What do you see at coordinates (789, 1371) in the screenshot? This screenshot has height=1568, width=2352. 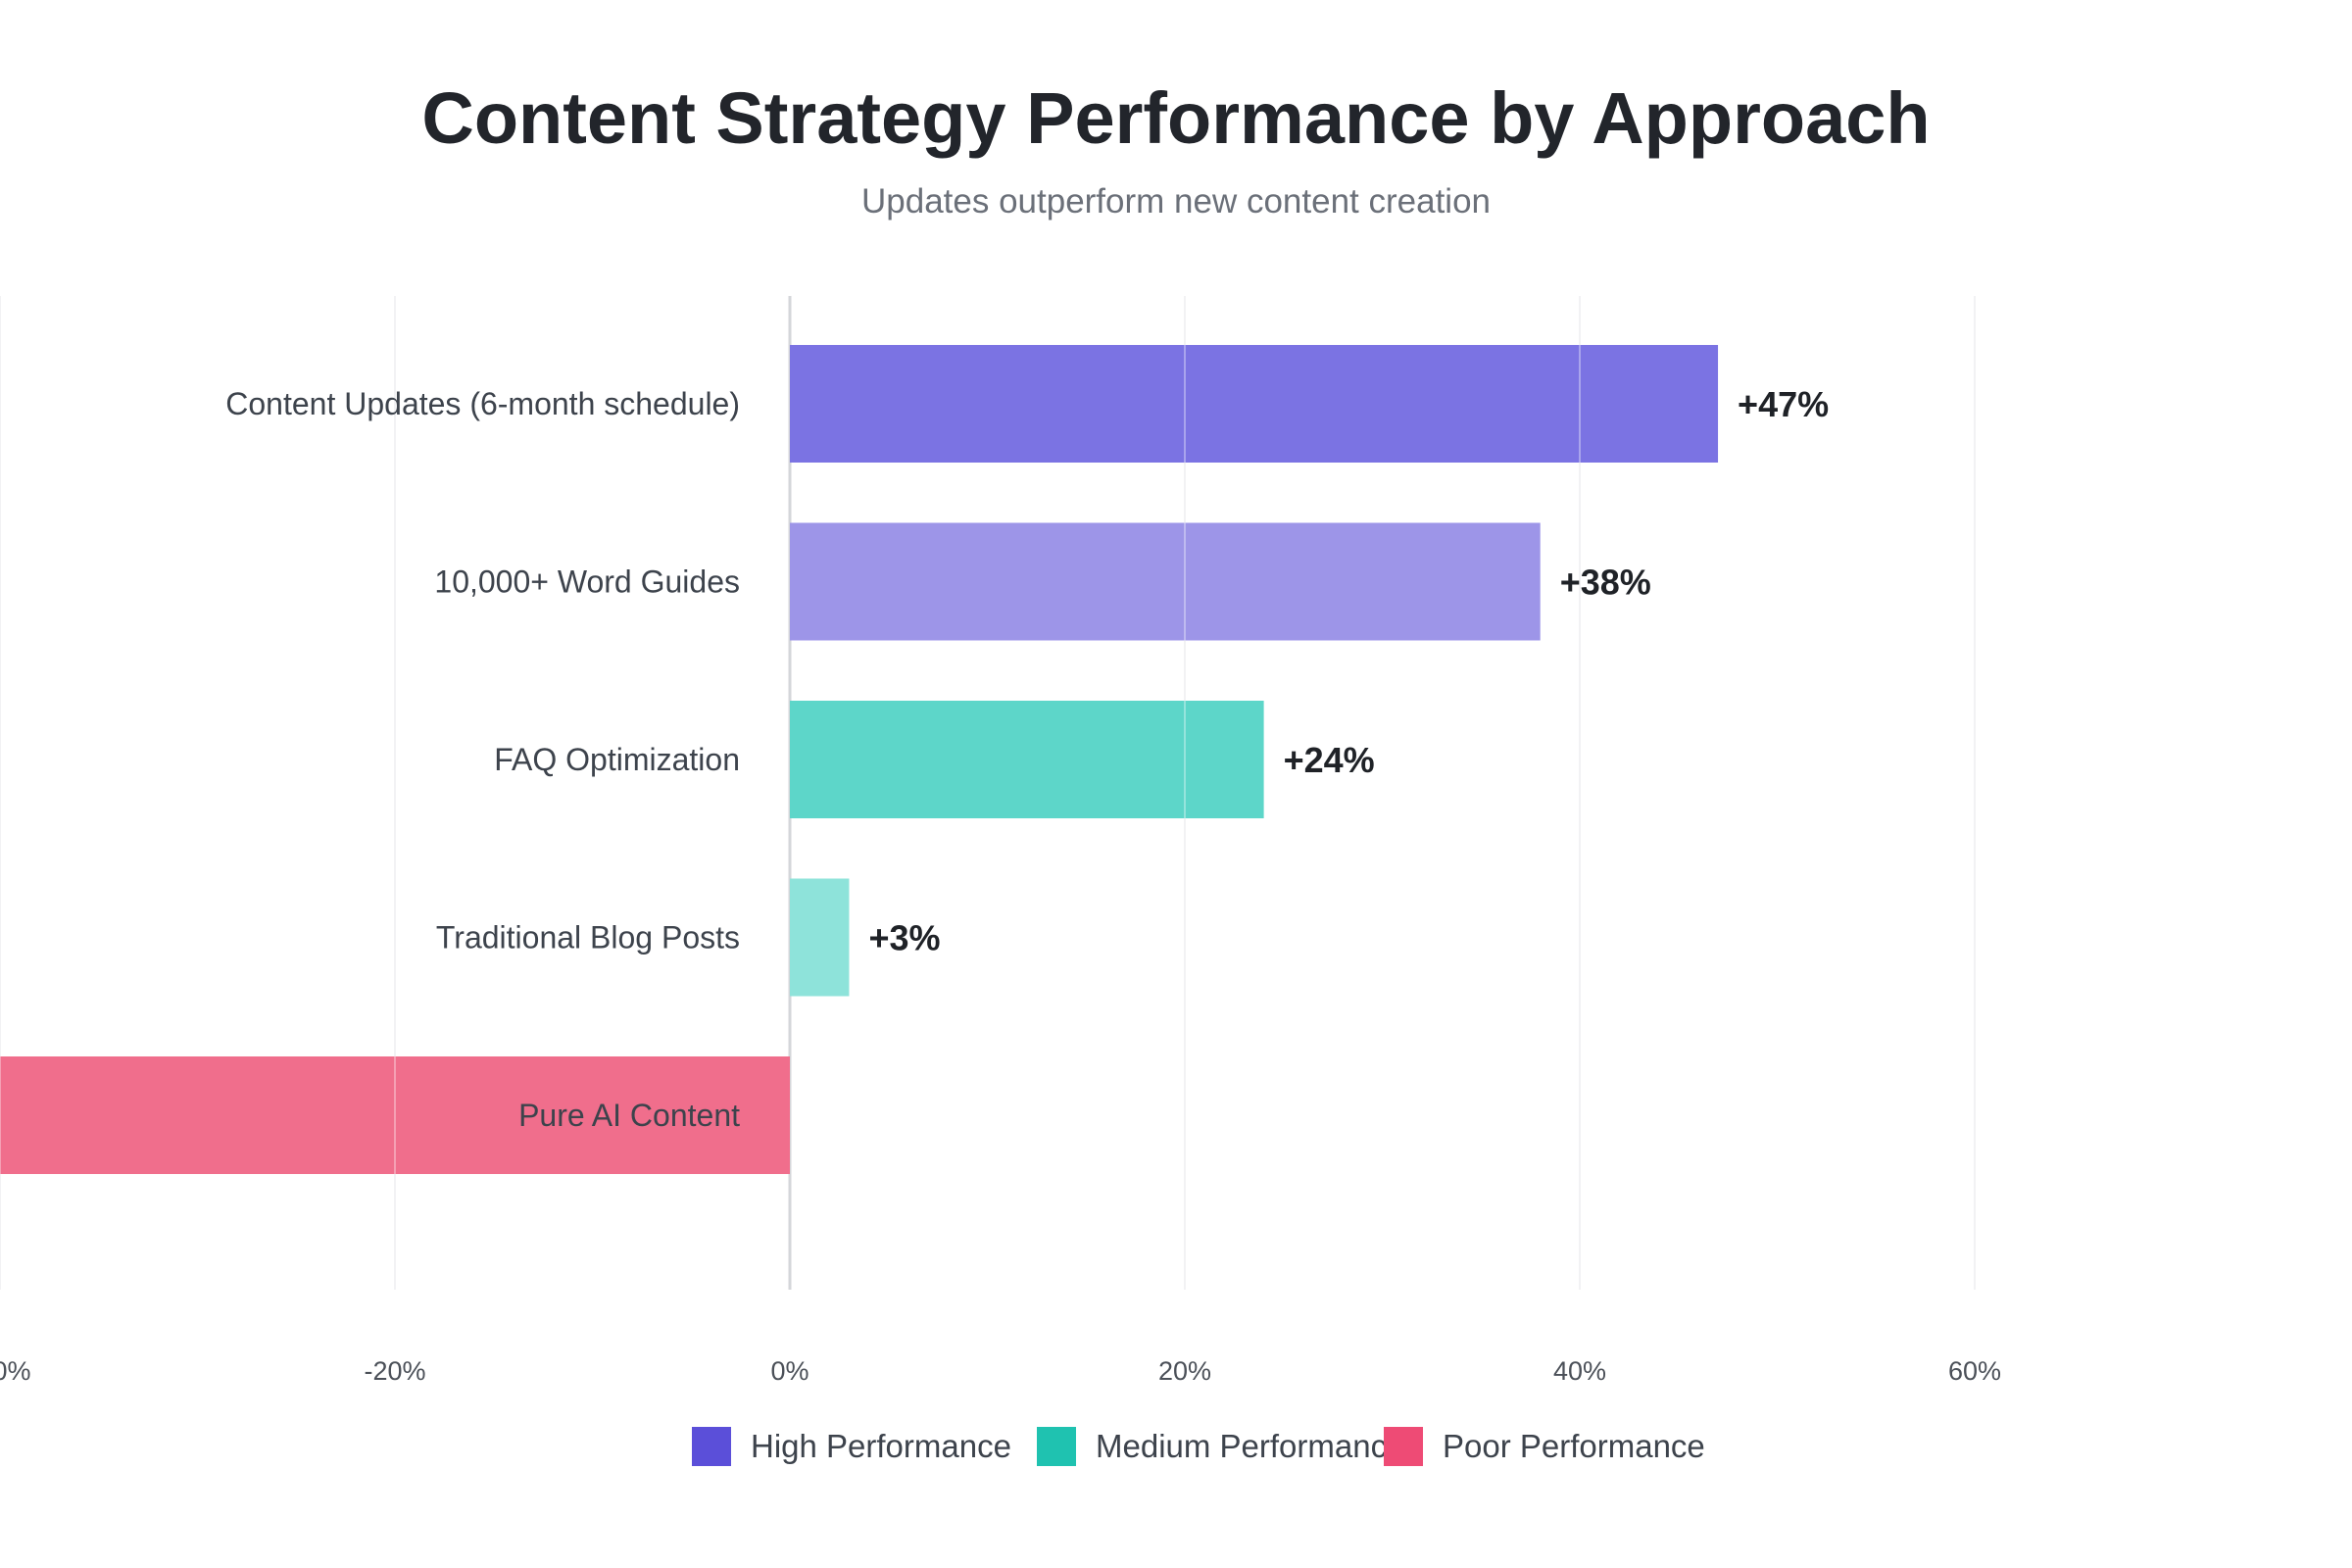 I see `x-tick-label: 0%` at bounding box center [789, 1371].